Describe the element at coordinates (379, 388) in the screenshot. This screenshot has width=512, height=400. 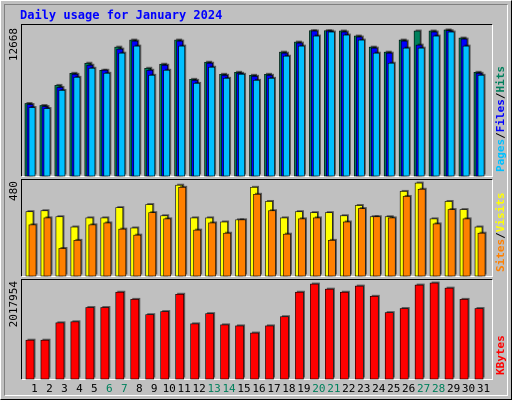
I see `x-tick-label: 24` at that location.